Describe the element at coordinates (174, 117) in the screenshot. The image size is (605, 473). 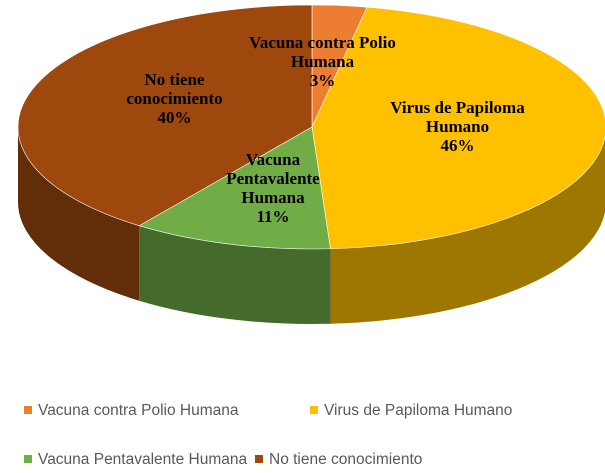
I see `data-label-value: 40%` at that location.